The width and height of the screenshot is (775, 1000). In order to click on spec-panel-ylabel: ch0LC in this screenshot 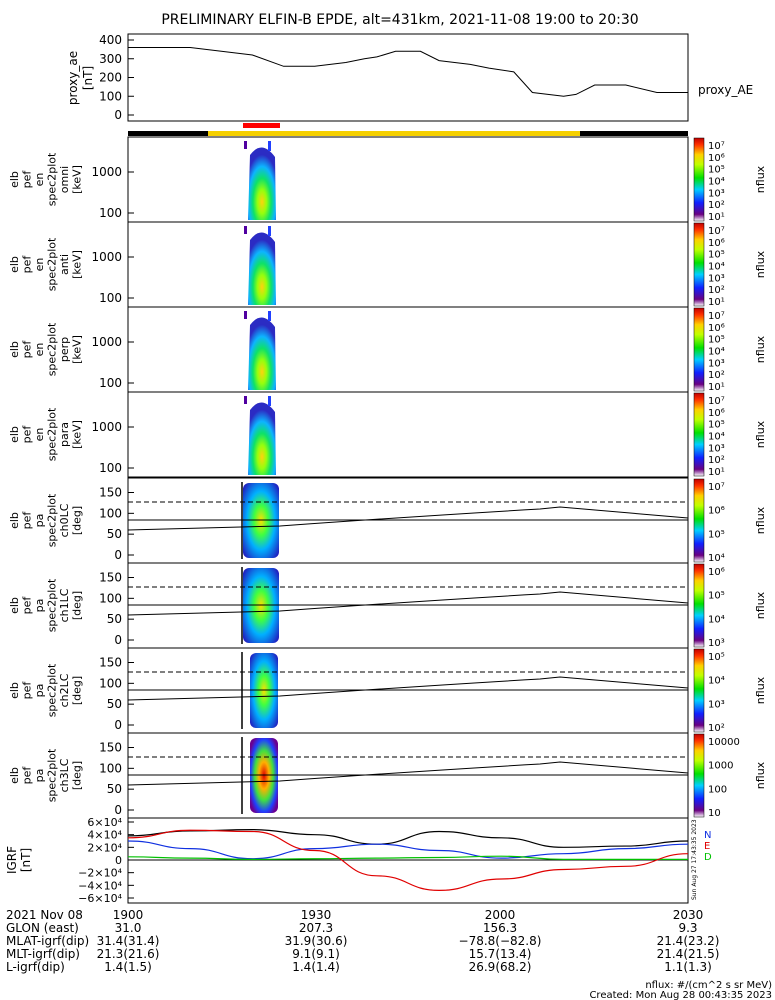, I will do `click(64, 520)`.